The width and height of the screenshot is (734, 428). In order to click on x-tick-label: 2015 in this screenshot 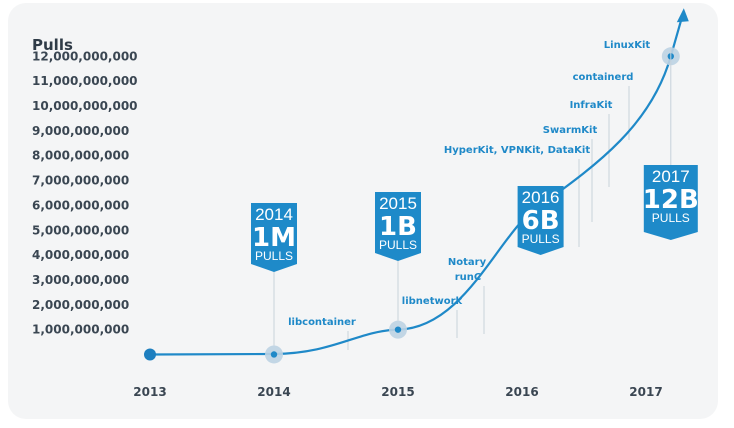, I will do `click(397, 392)`.